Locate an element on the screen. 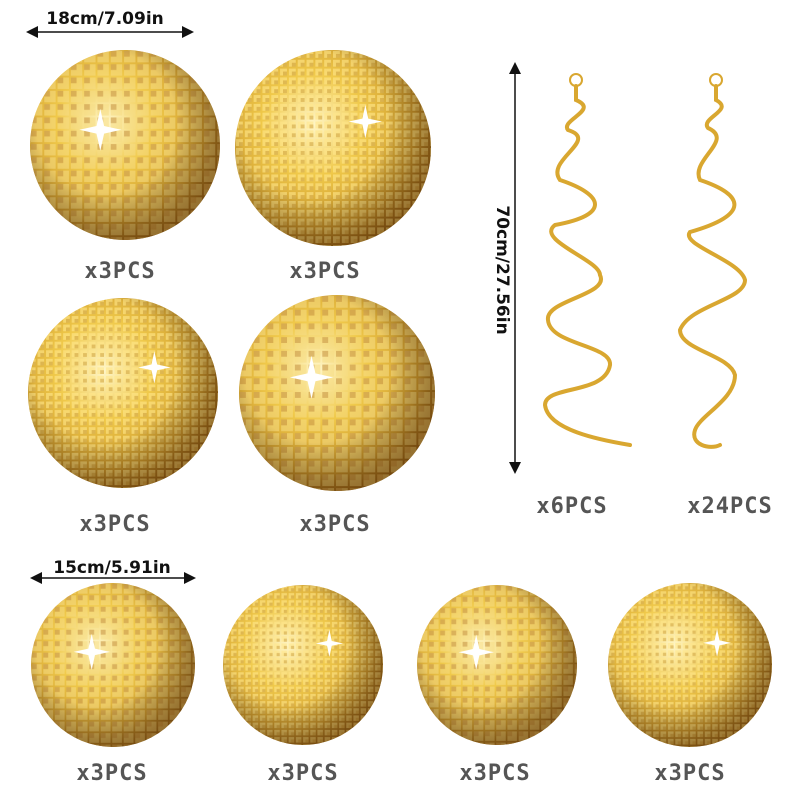 This screenshot has width=800, height=800. dimension-label: 70cm/27.56in is located at coordinates (502, 269).